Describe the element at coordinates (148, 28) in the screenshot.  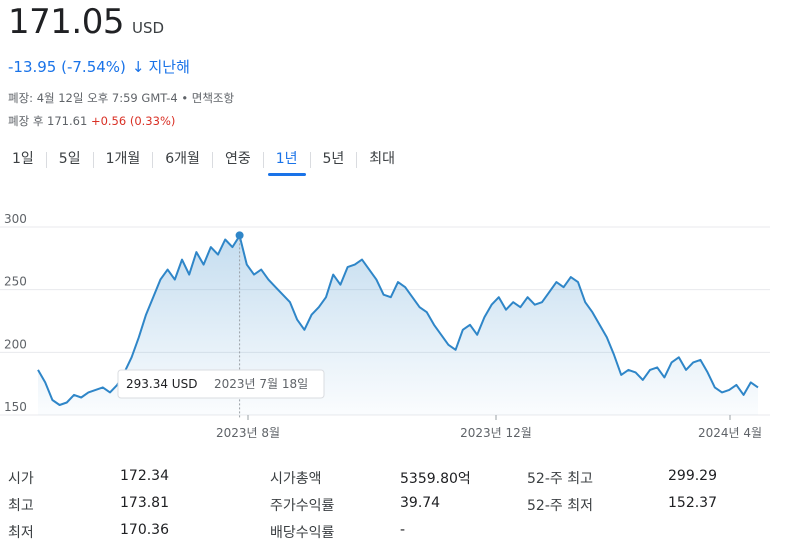
I see `currency-label: USD` at that location.